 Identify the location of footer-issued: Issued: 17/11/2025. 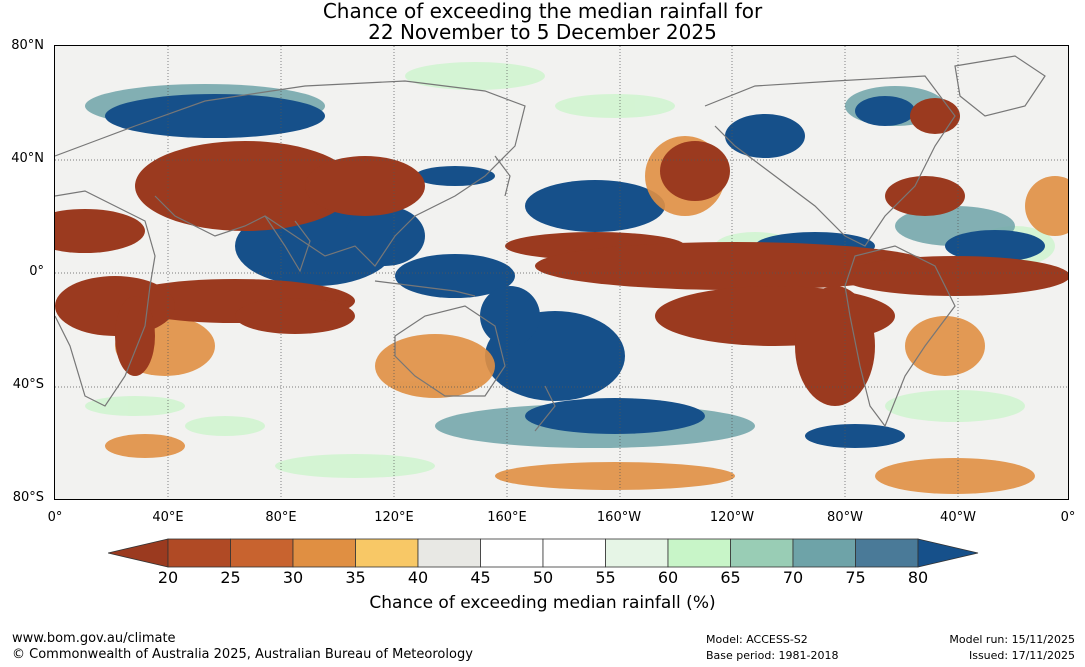
(1021, 655).